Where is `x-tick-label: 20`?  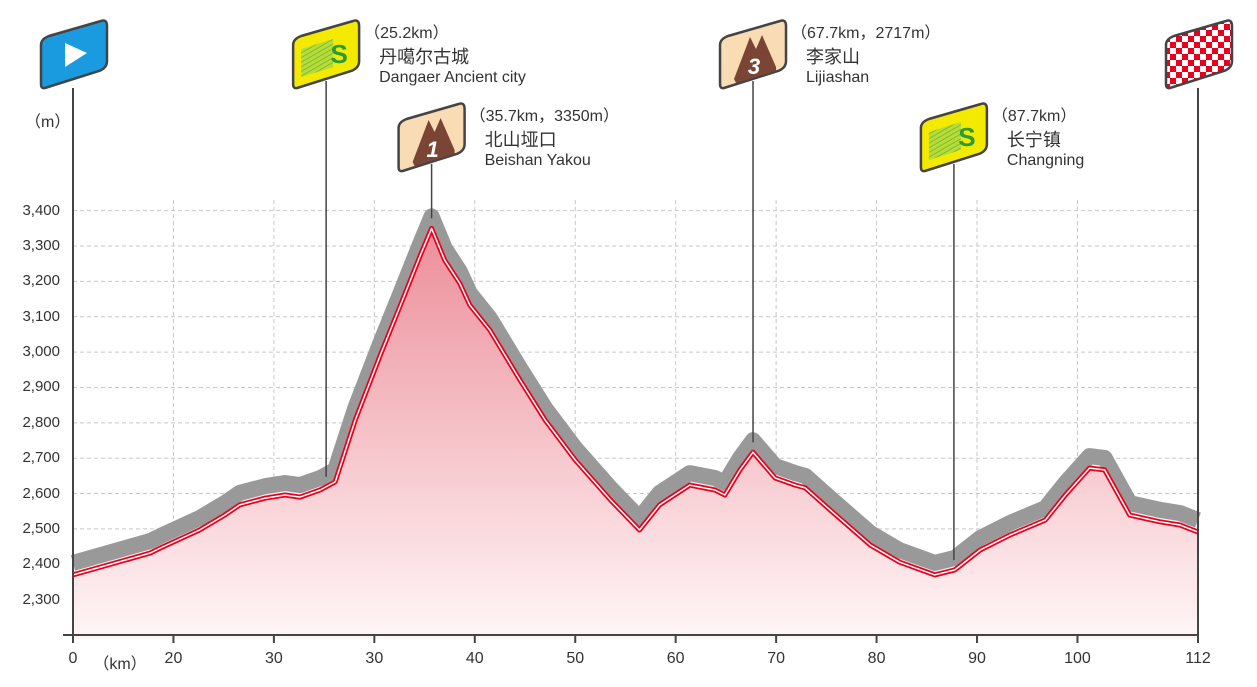 x-tick-label: 20 is located at coordinates (173, 658).